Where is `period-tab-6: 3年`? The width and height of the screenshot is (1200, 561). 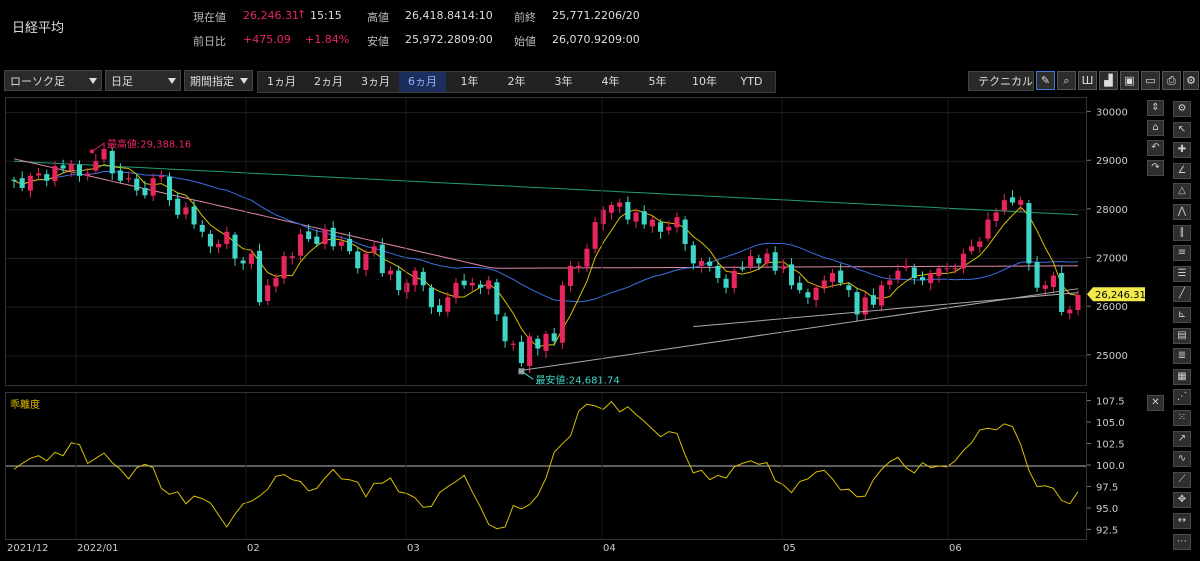 period-tab-6: 3年 is located at coordinates (563, 81).